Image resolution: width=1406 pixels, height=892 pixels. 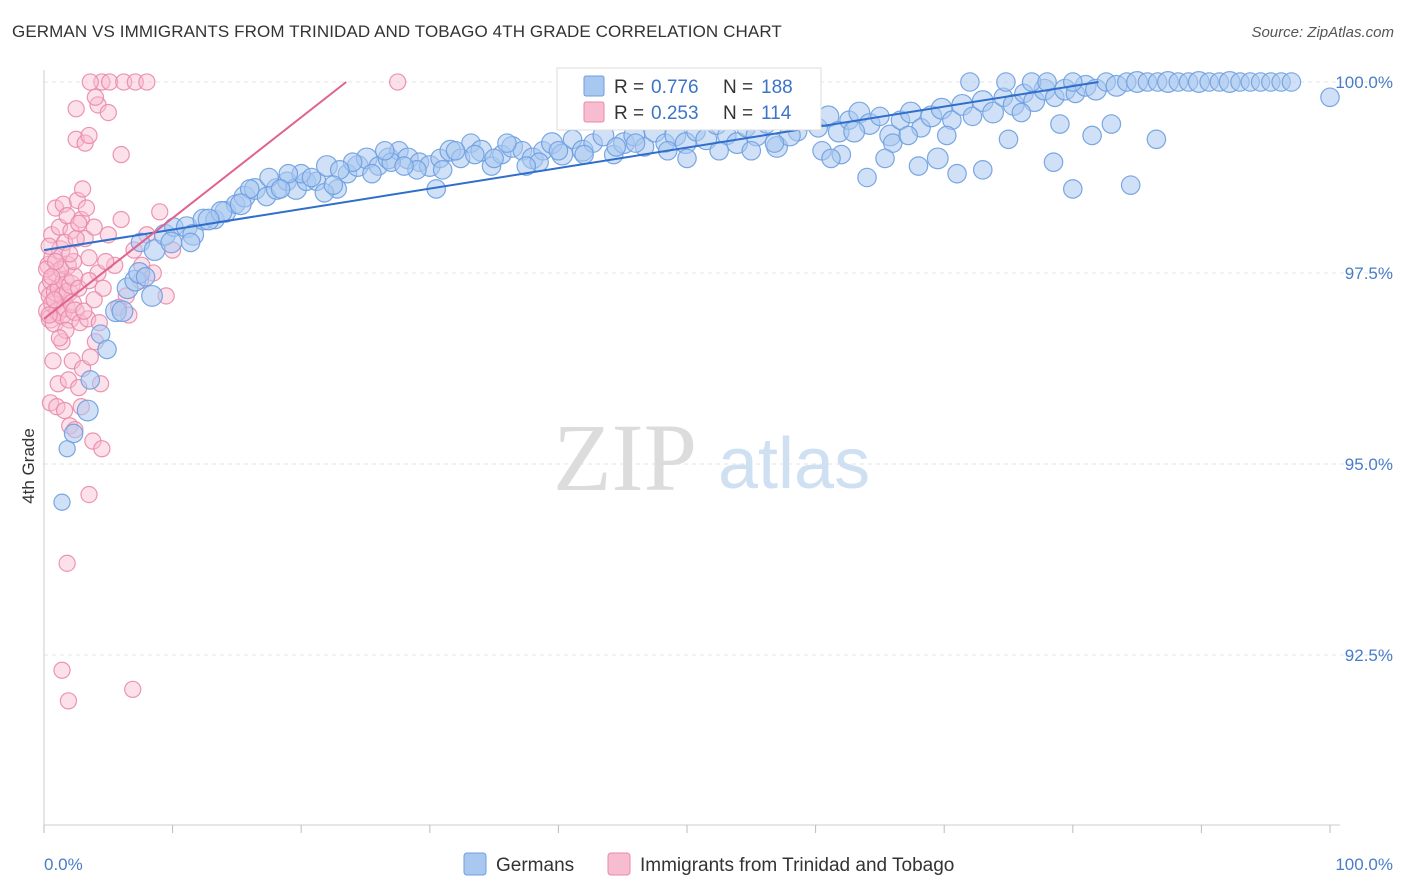 I want to click on watermark-zip: ZIP, so click(x=625, y=457).